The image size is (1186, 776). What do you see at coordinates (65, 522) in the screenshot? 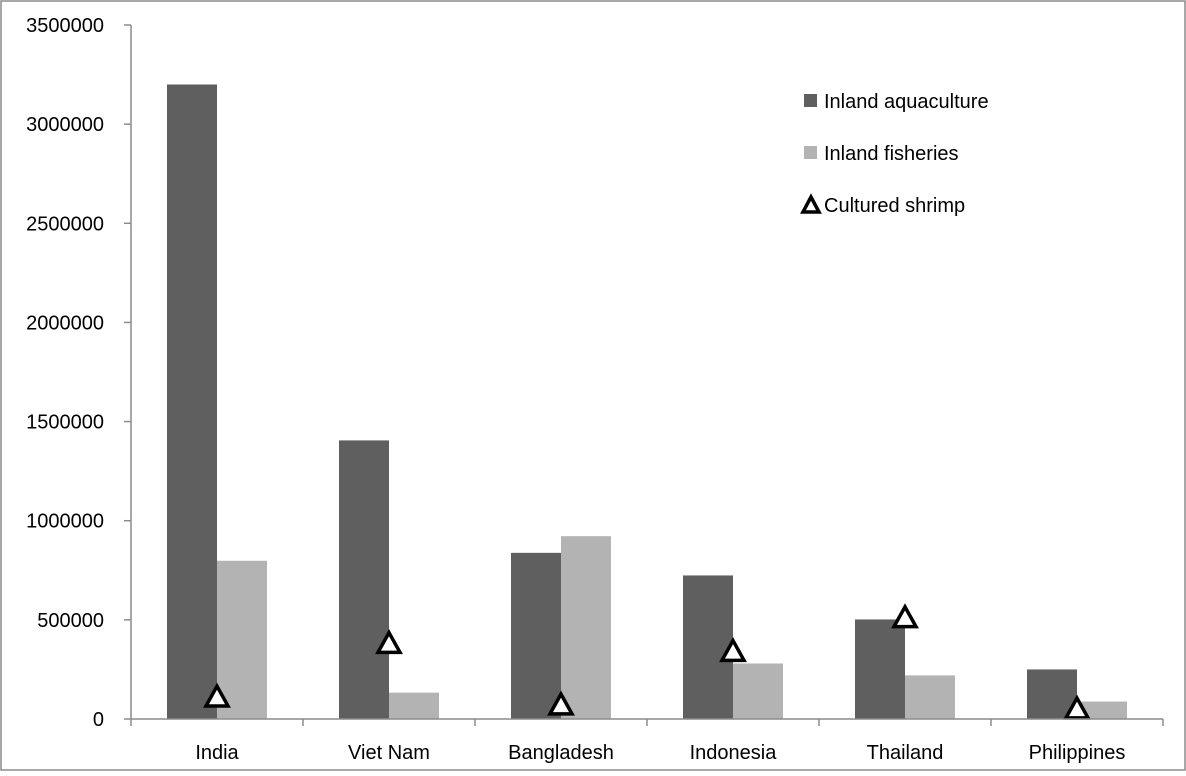
I see `y-tick-label: 1000000` at bounding box center [65, 522].